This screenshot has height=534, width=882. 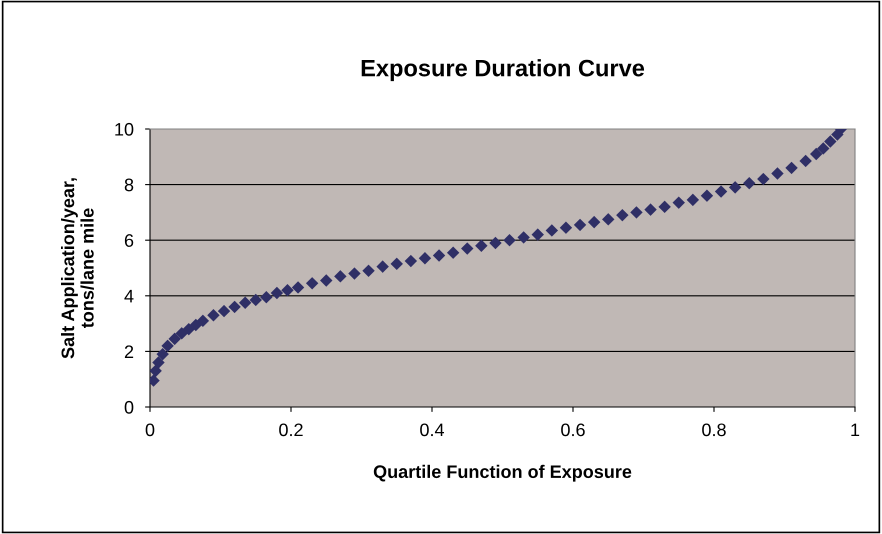 I want to click on y-tick-label: 2, so click(x=129, y=351).